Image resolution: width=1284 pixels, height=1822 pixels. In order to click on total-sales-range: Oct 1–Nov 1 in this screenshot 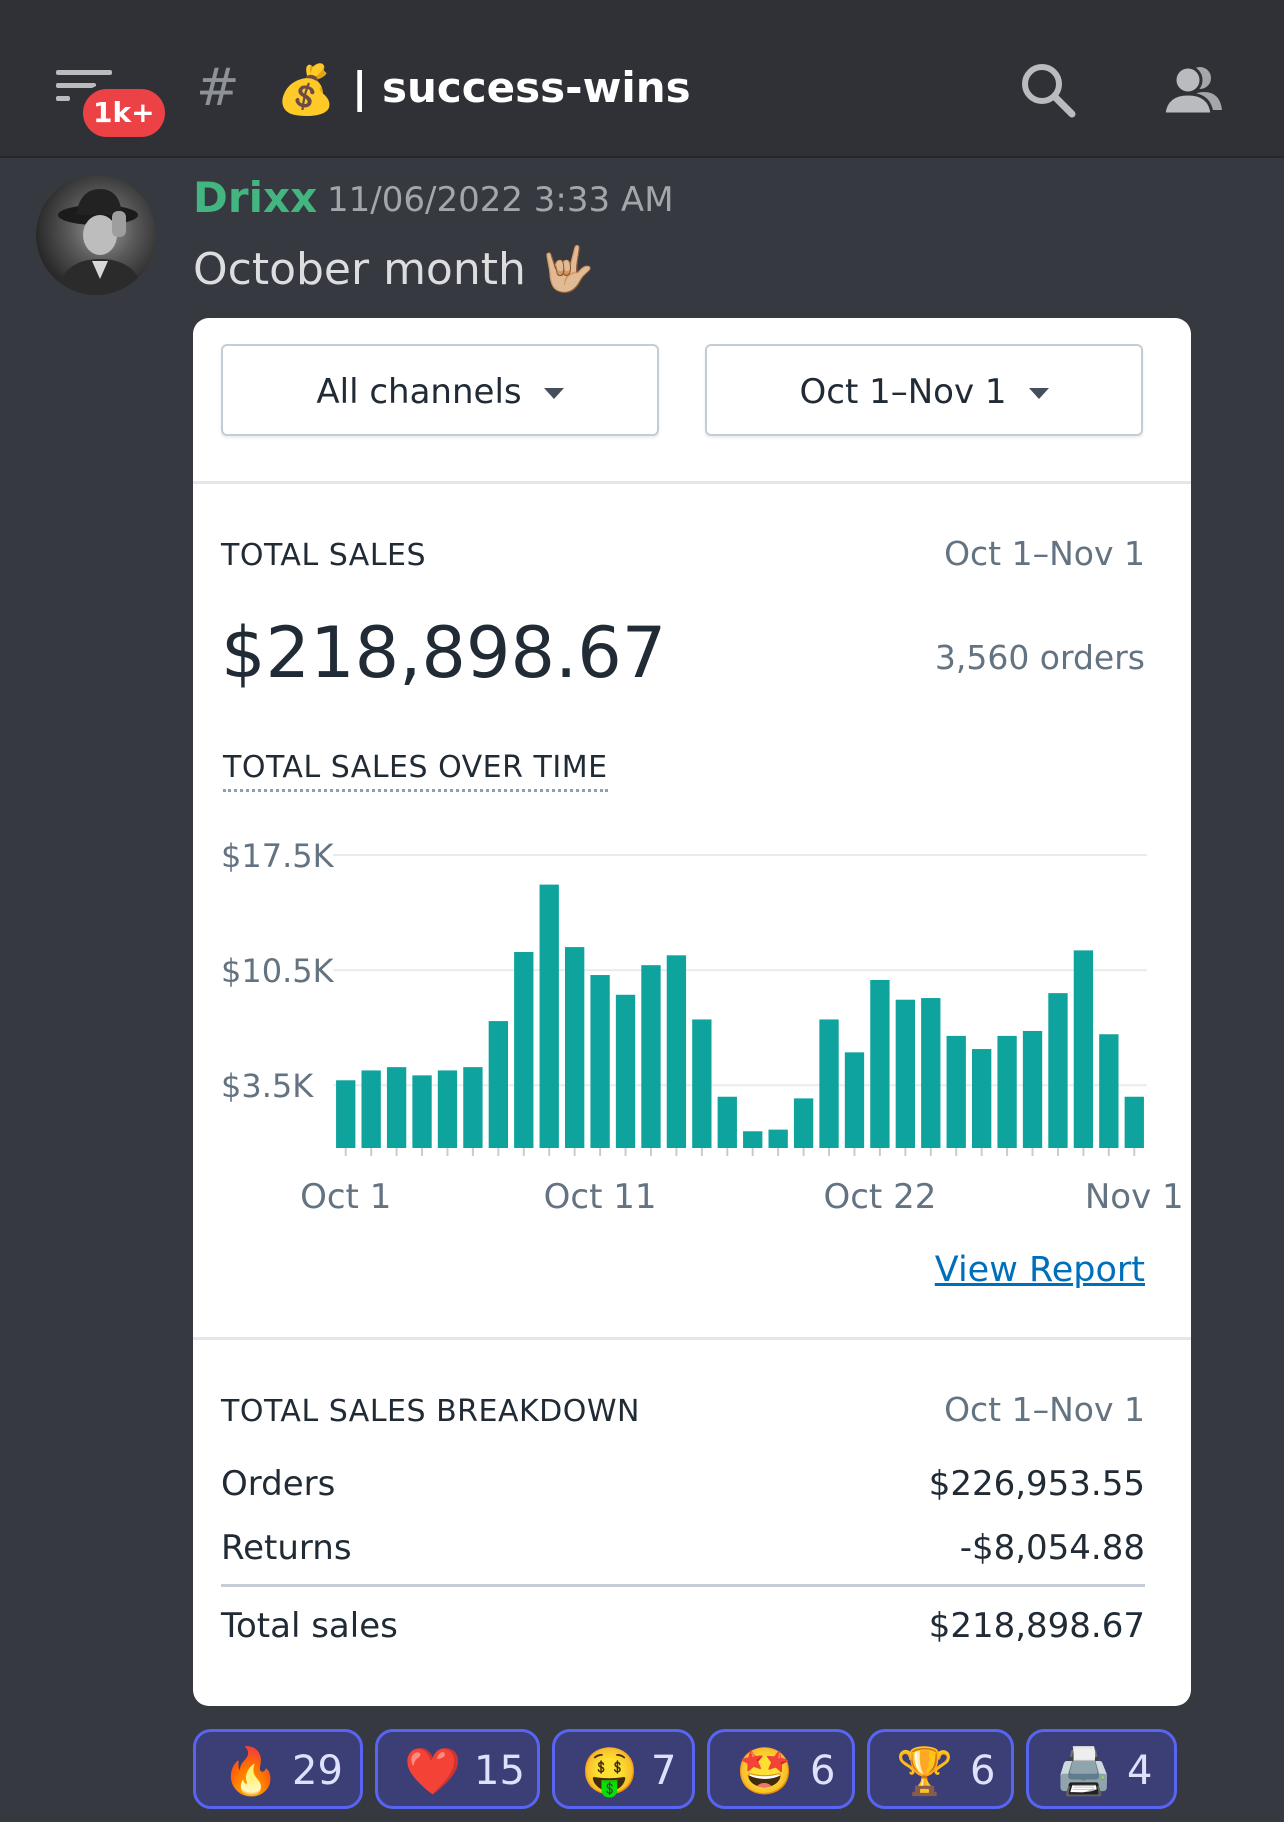, I will do `click(1044, 553)`.